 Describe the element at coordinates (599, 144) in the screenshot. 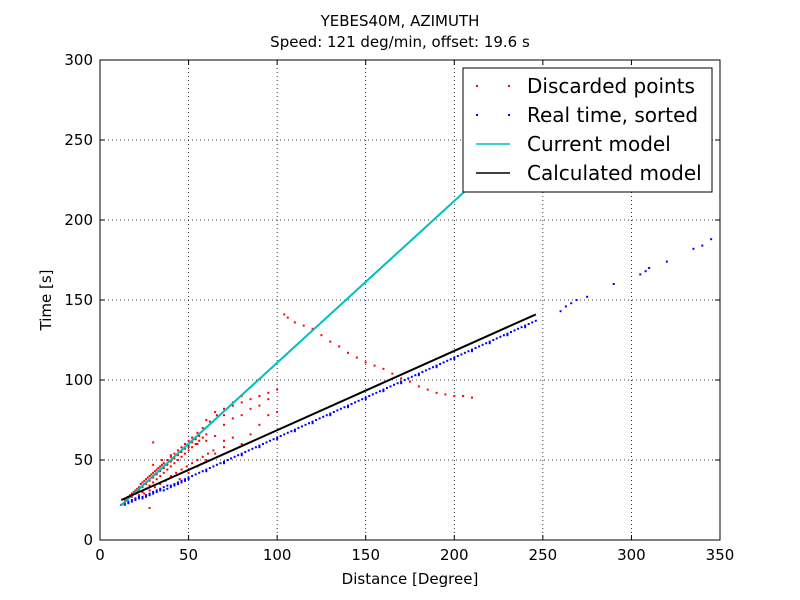

I see `legend-label: Current model` at that location.